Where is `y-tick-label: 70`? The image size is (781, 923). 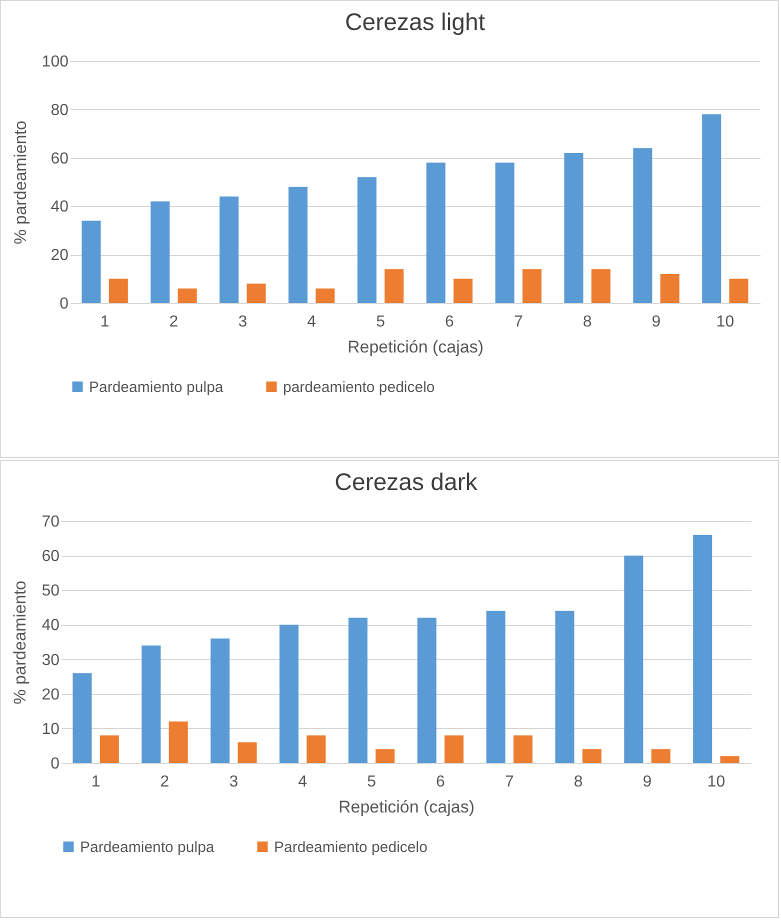
y-tick-label: 70 is located at coordinates (51, 522).